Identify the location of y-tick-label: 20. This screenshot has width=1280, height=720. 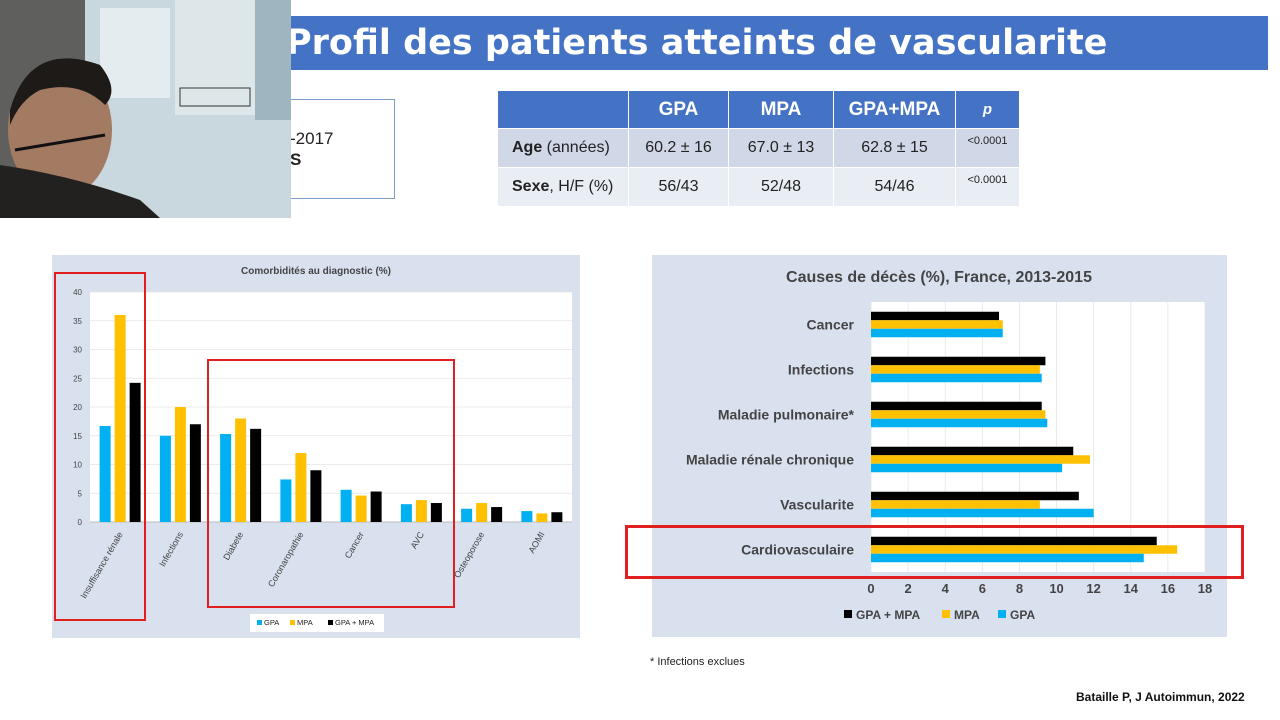
(77, 407).